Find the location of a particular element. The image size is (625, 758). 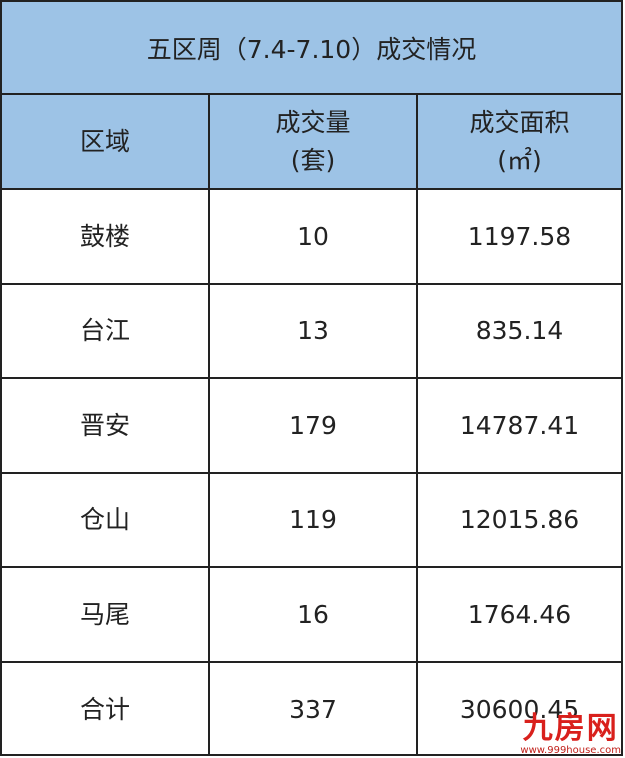

cell-district: 合计 is located at coordinates (106, 709).